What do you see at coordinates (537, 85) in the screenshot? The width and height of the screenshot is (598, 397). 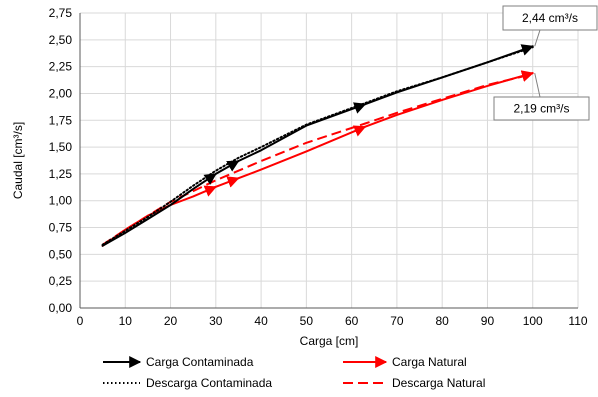 I see `callout-leader-bottom` at bounding box center [537, 85].